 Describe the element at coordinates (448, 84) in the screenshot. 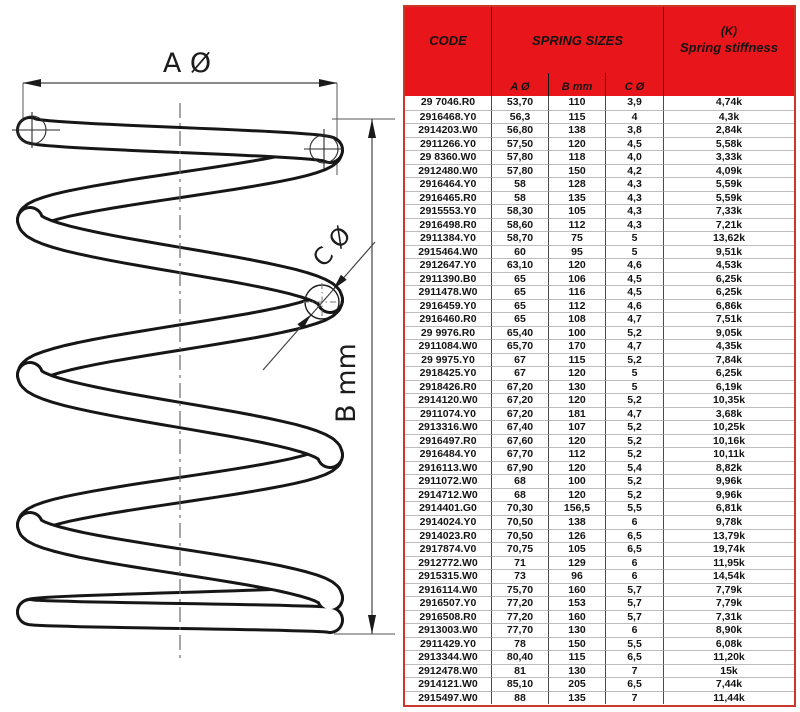

I see `header-blank` at that location.